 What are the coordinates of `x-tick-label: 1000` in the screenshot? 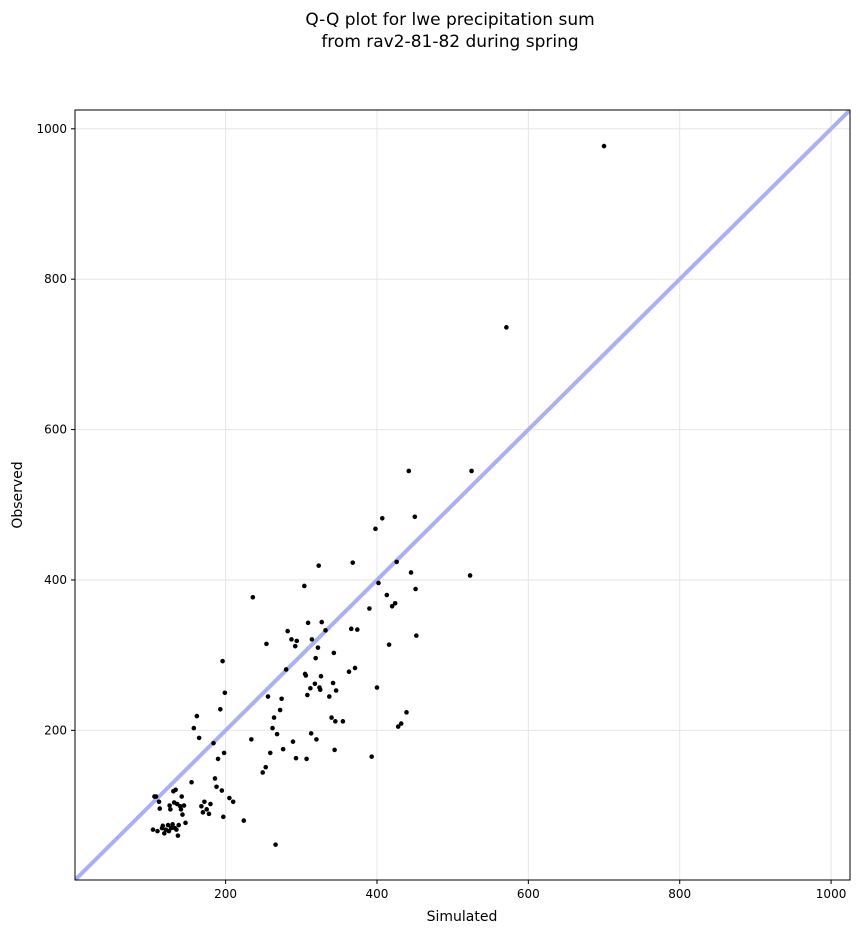 It's located at (831, 894).